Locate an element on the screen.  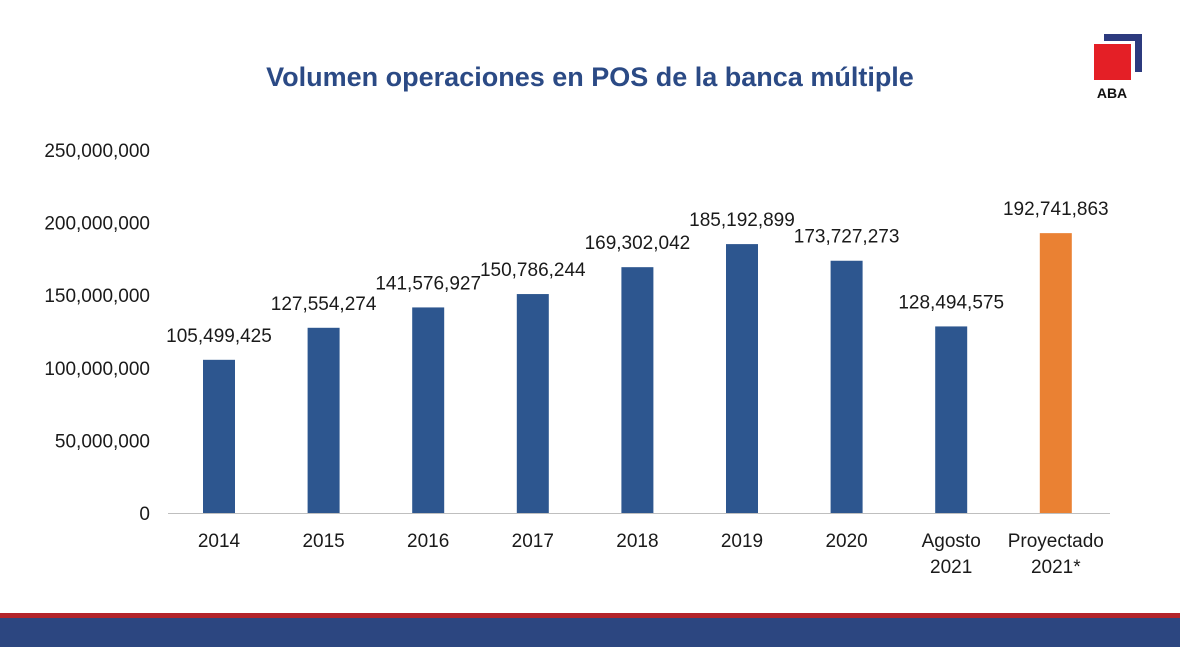
logo-text: ABA is located at coordinates (1112, 93).